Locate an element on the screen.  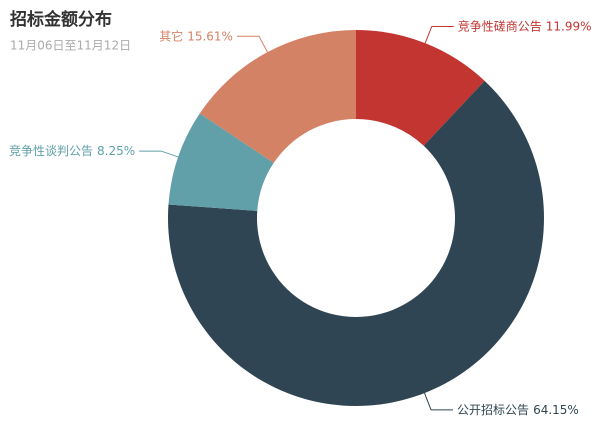
chart-subtitle: 11月06日至11月12日 is located at coordinates (70, 46).